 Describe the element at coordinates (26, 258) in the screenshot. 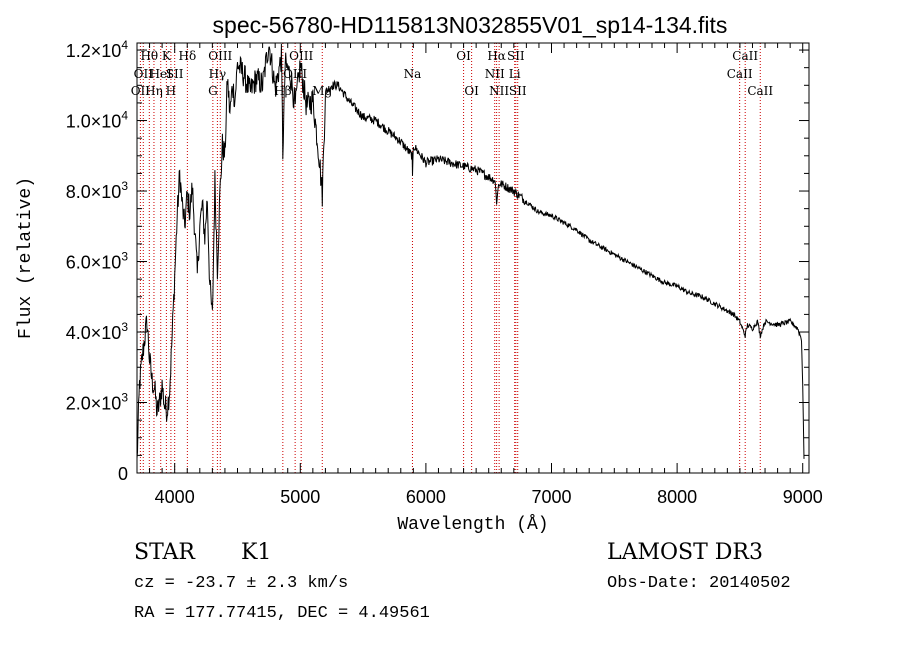

I see `y-axis-label: Flux (relative)` at that location.